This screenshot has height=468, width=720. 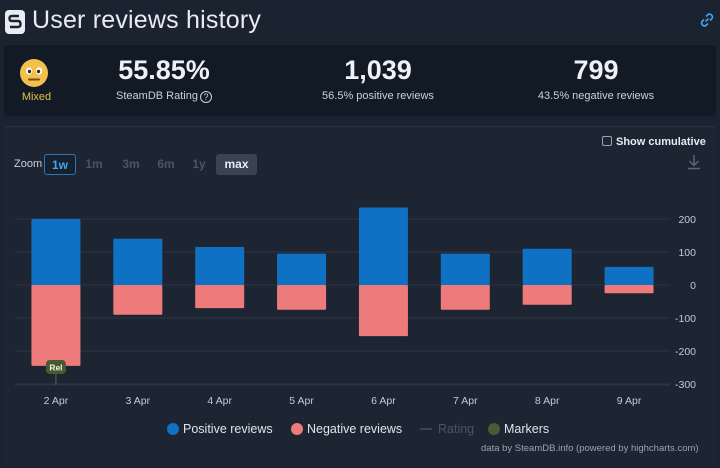 I want to click on legend-positive-reviews: Positive reviews, so click(x=220, y=429).